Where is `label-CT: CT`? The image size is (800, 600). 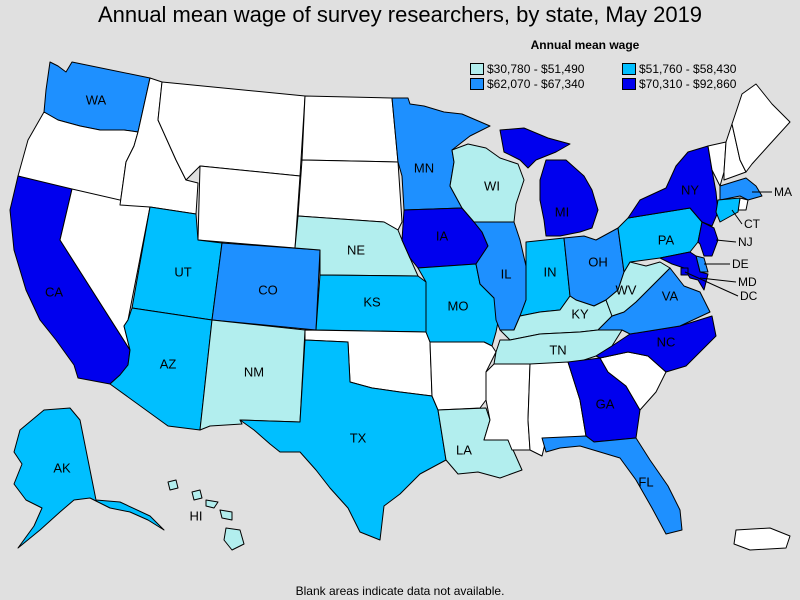
label-CT: CT is located at coordinates (752, 224).